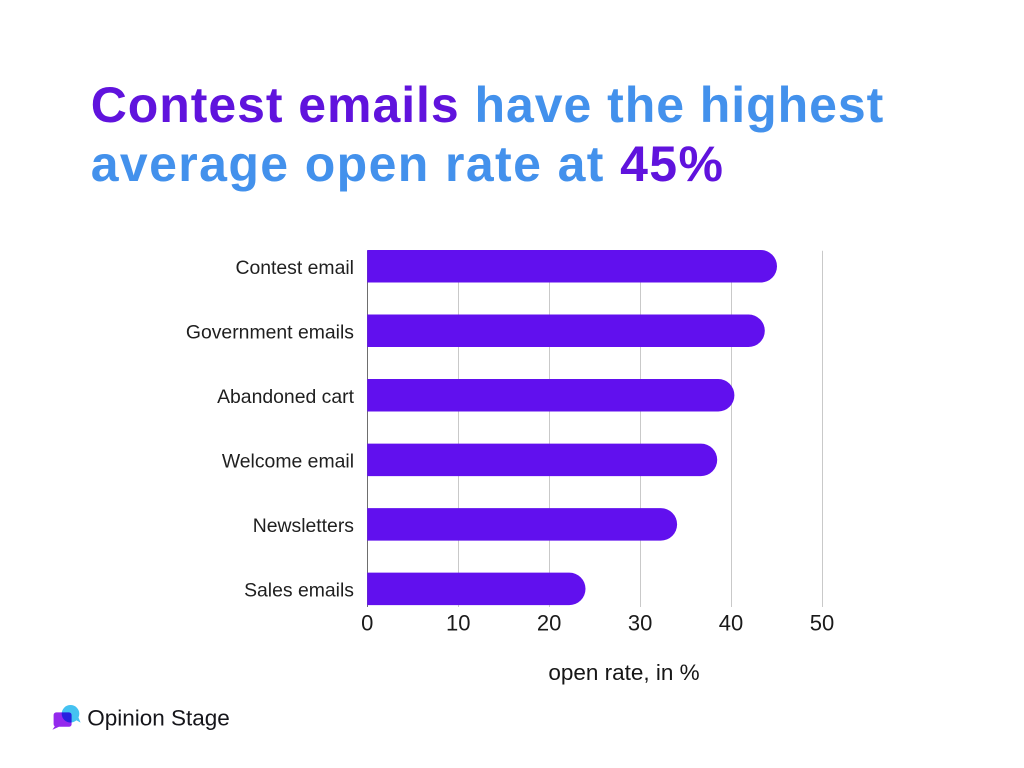 This screenshot has width=1024, height=768. I want to click on svg-text: 30, so click(640, 623).